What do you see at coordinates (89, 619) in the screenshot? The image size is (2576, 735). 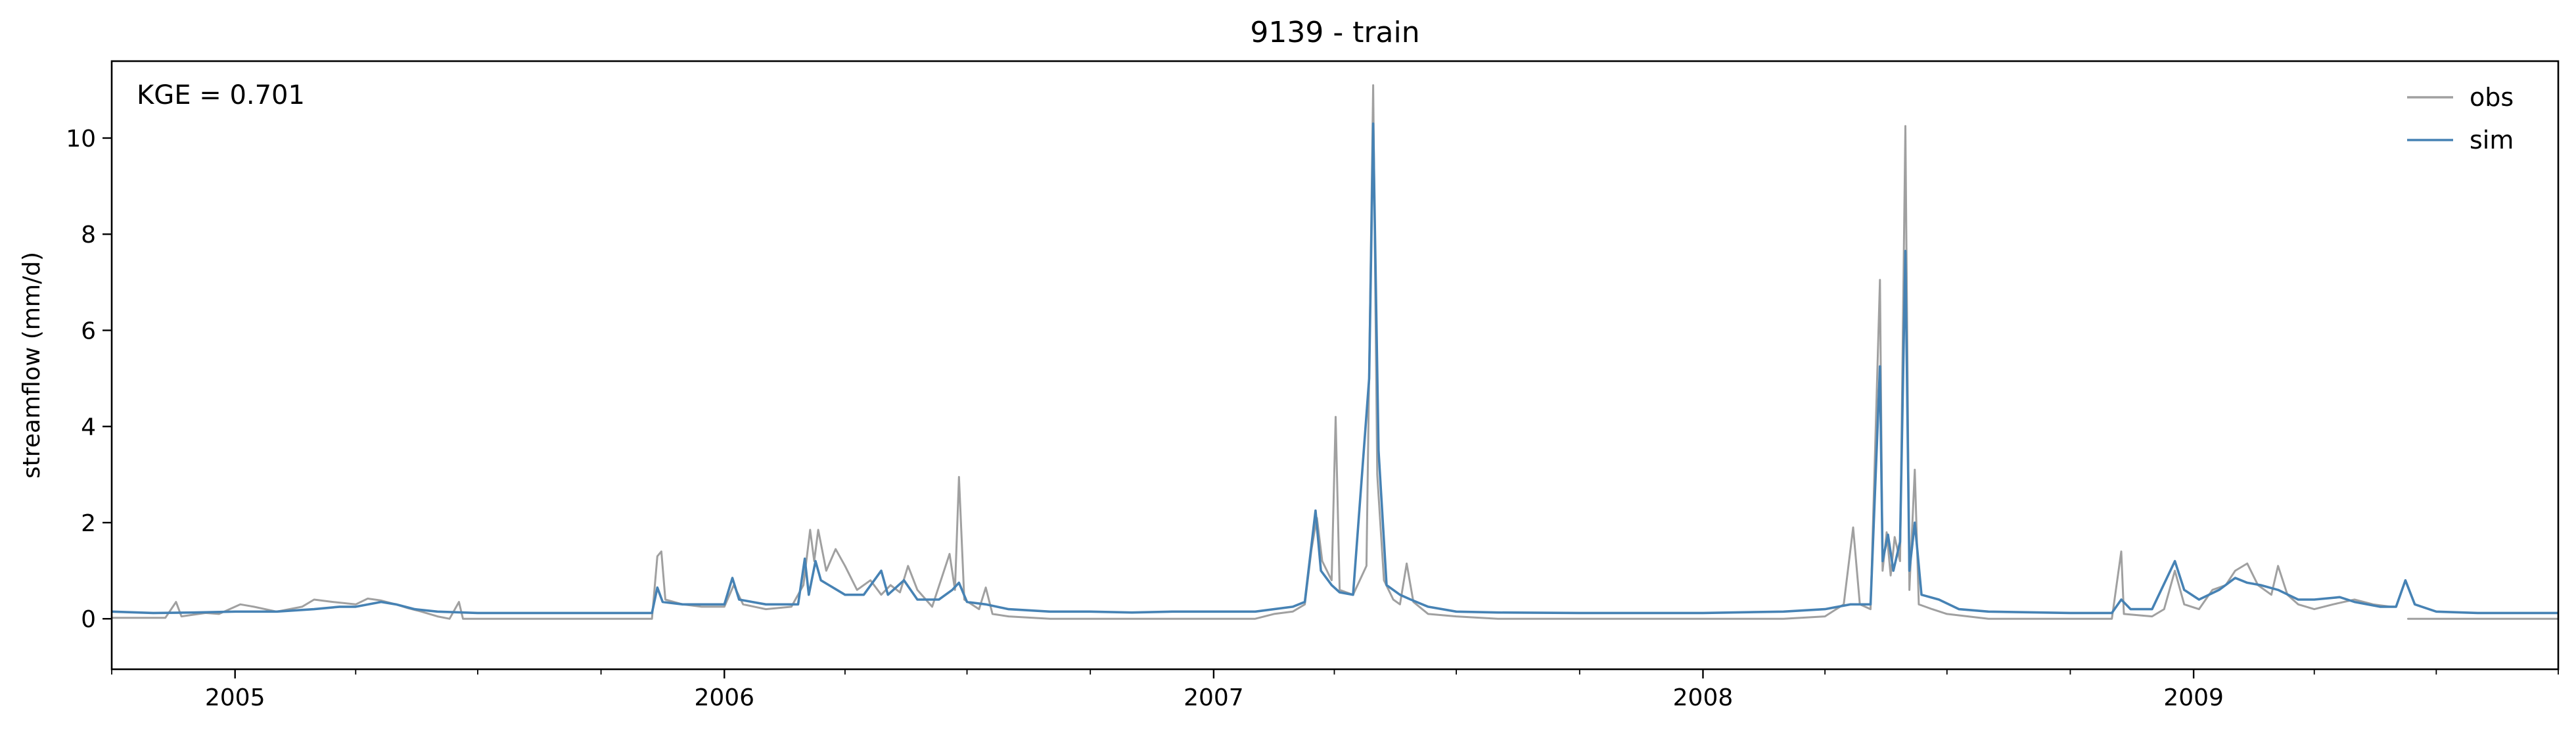 I see `y-tick-label: 0` at bounding box center [89, 619].